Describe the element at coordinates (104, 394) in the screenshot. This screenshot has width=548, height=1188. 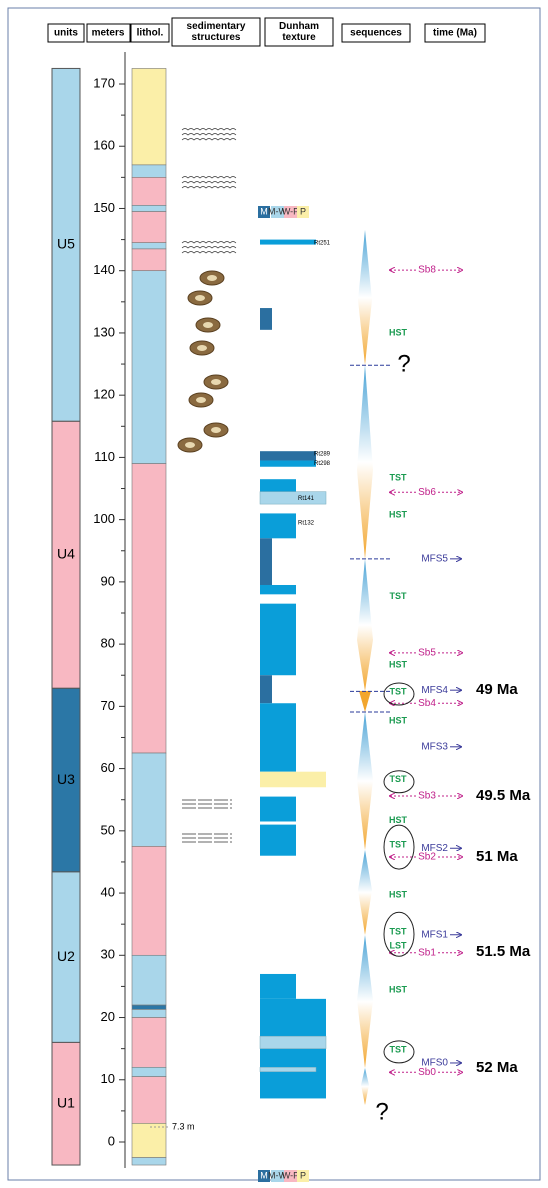
I see `tick-label: 120` at that location.